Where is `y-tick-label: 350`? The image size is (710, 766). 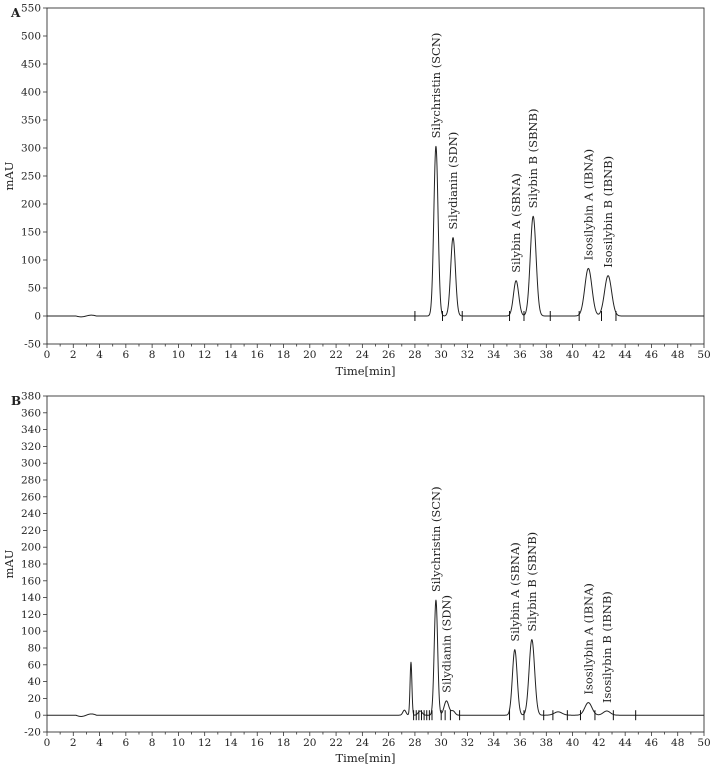
y-tick-label: 350 is located at coordinates (31, 121).